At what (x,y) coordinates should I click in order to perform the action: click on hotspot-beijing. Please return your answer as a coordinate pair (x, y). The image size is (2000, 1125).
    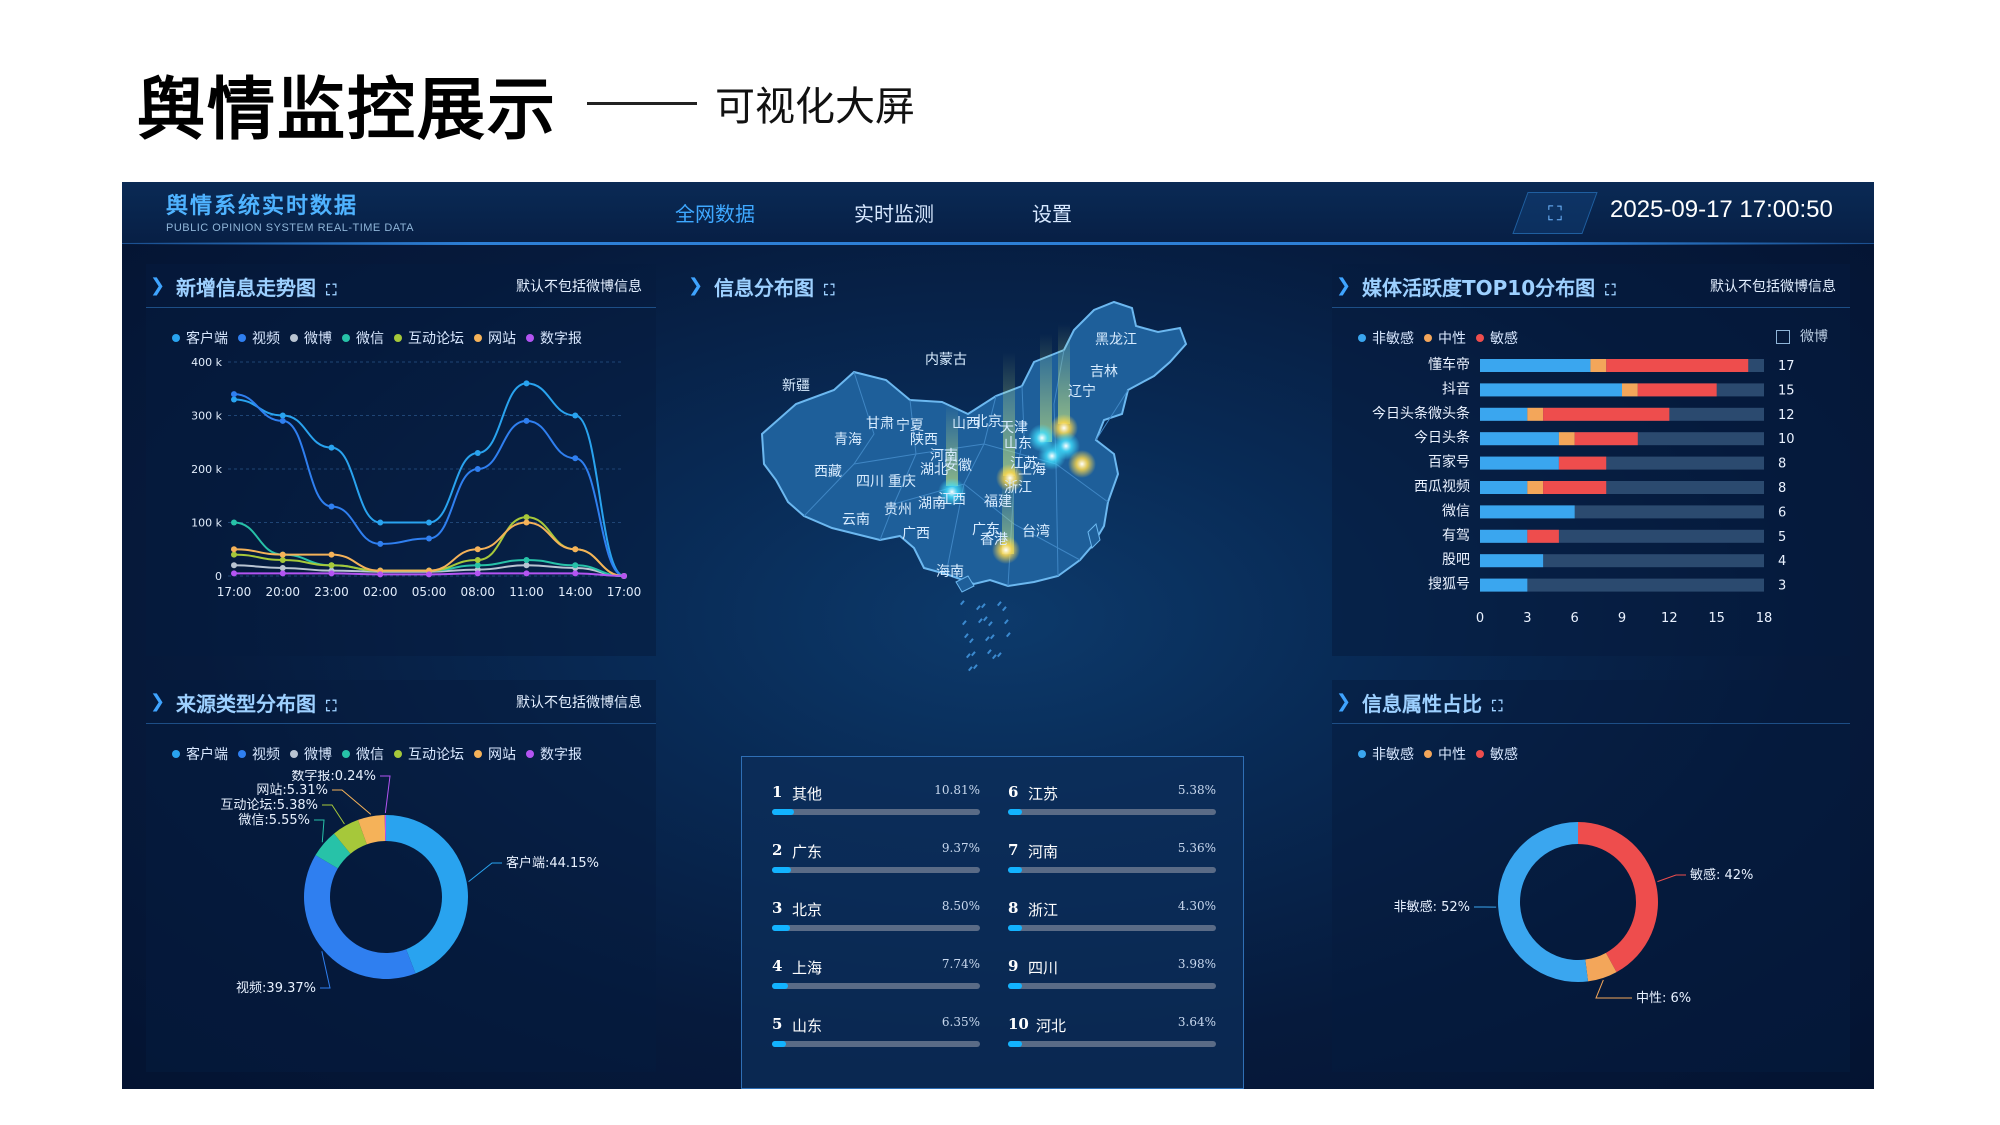
    Looking at the image, I should click on (1010, 478).